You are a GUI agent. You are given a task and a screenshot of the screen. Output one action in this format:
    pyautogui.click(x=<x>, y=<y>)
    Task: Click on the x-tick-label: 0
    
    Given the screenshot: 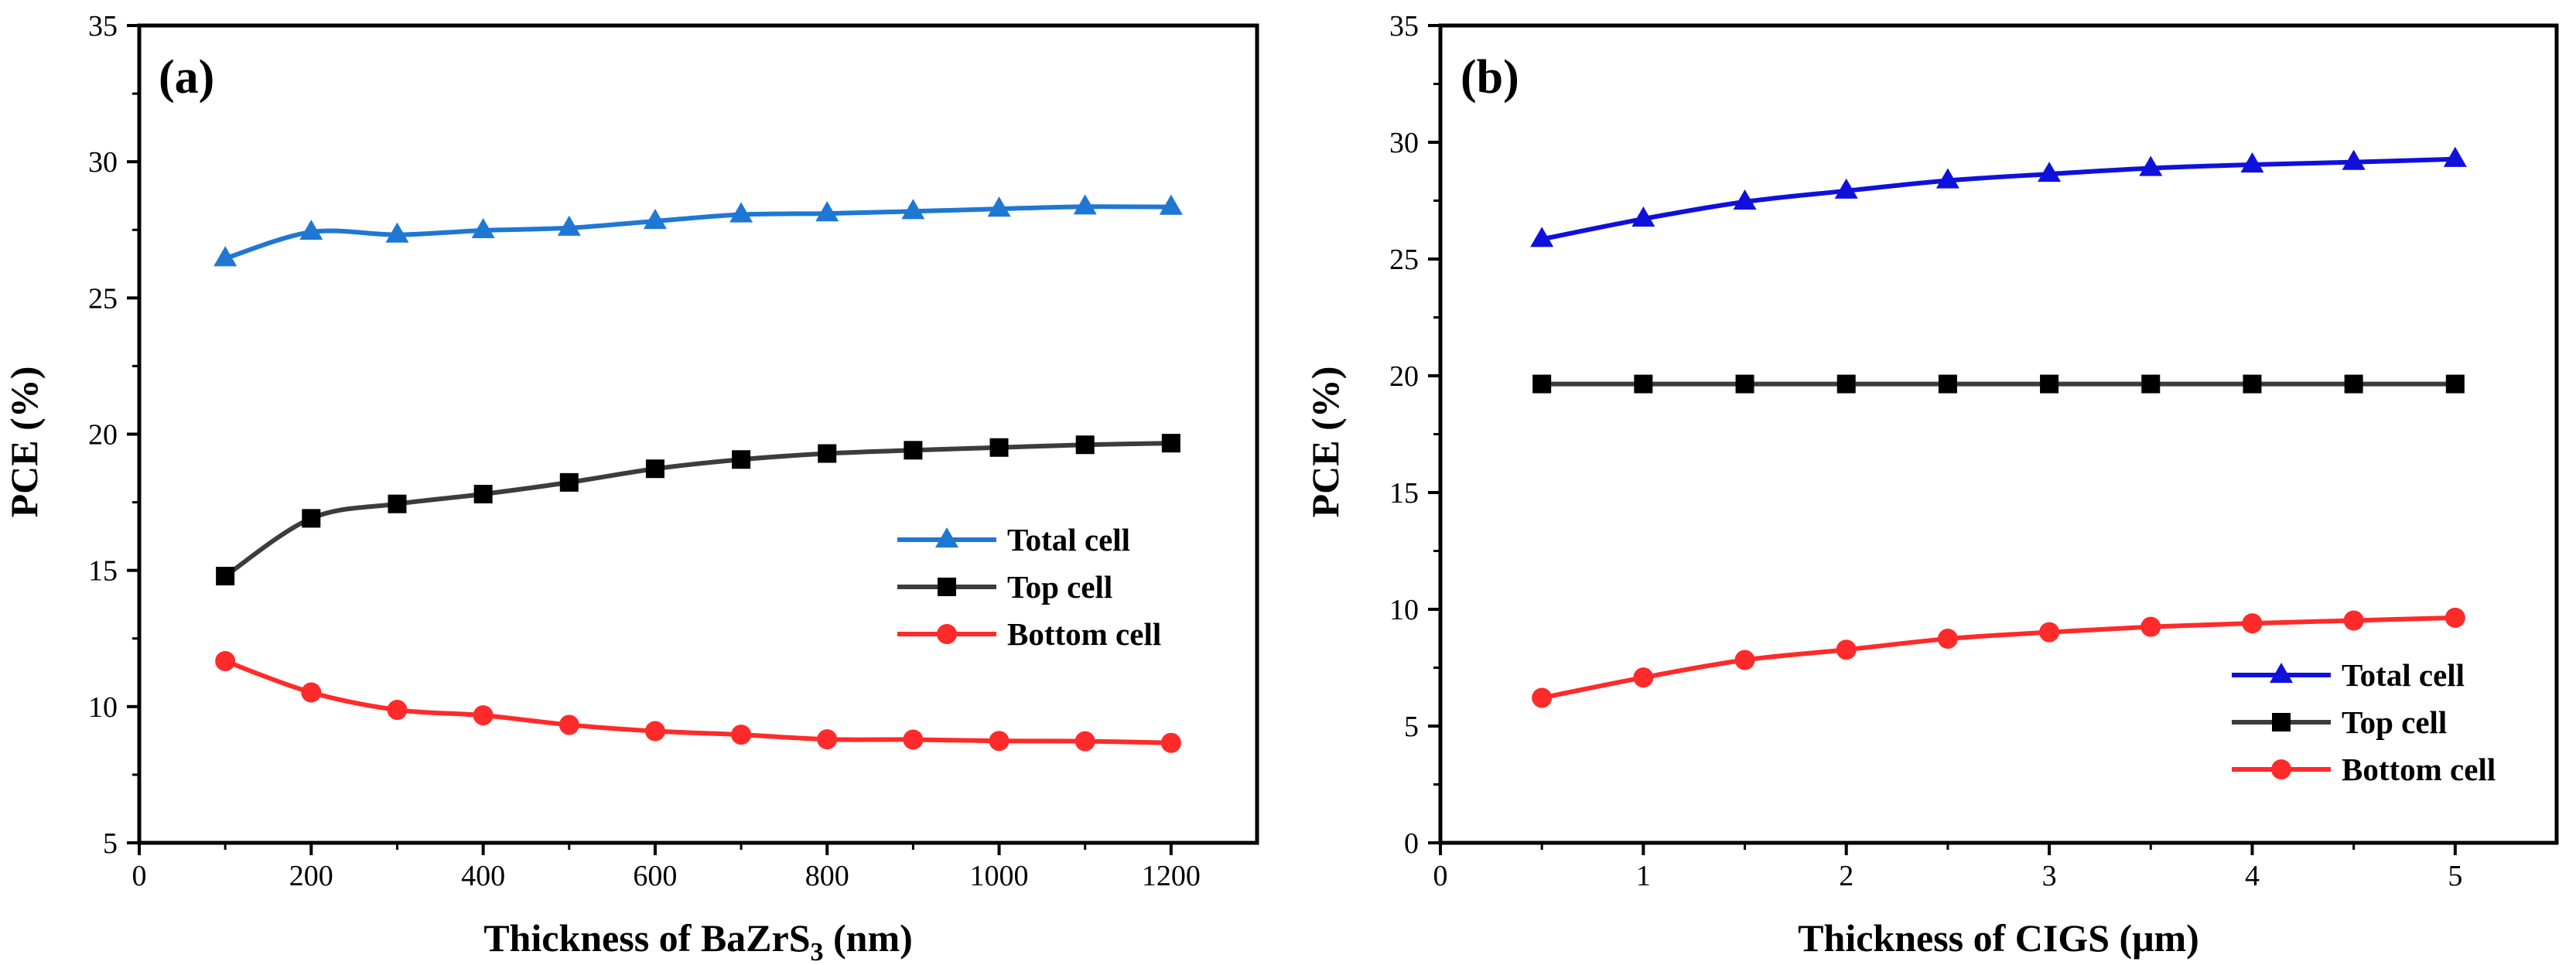 What is the action you would take?
    pyautogui.click(x=1440, y=876)
    